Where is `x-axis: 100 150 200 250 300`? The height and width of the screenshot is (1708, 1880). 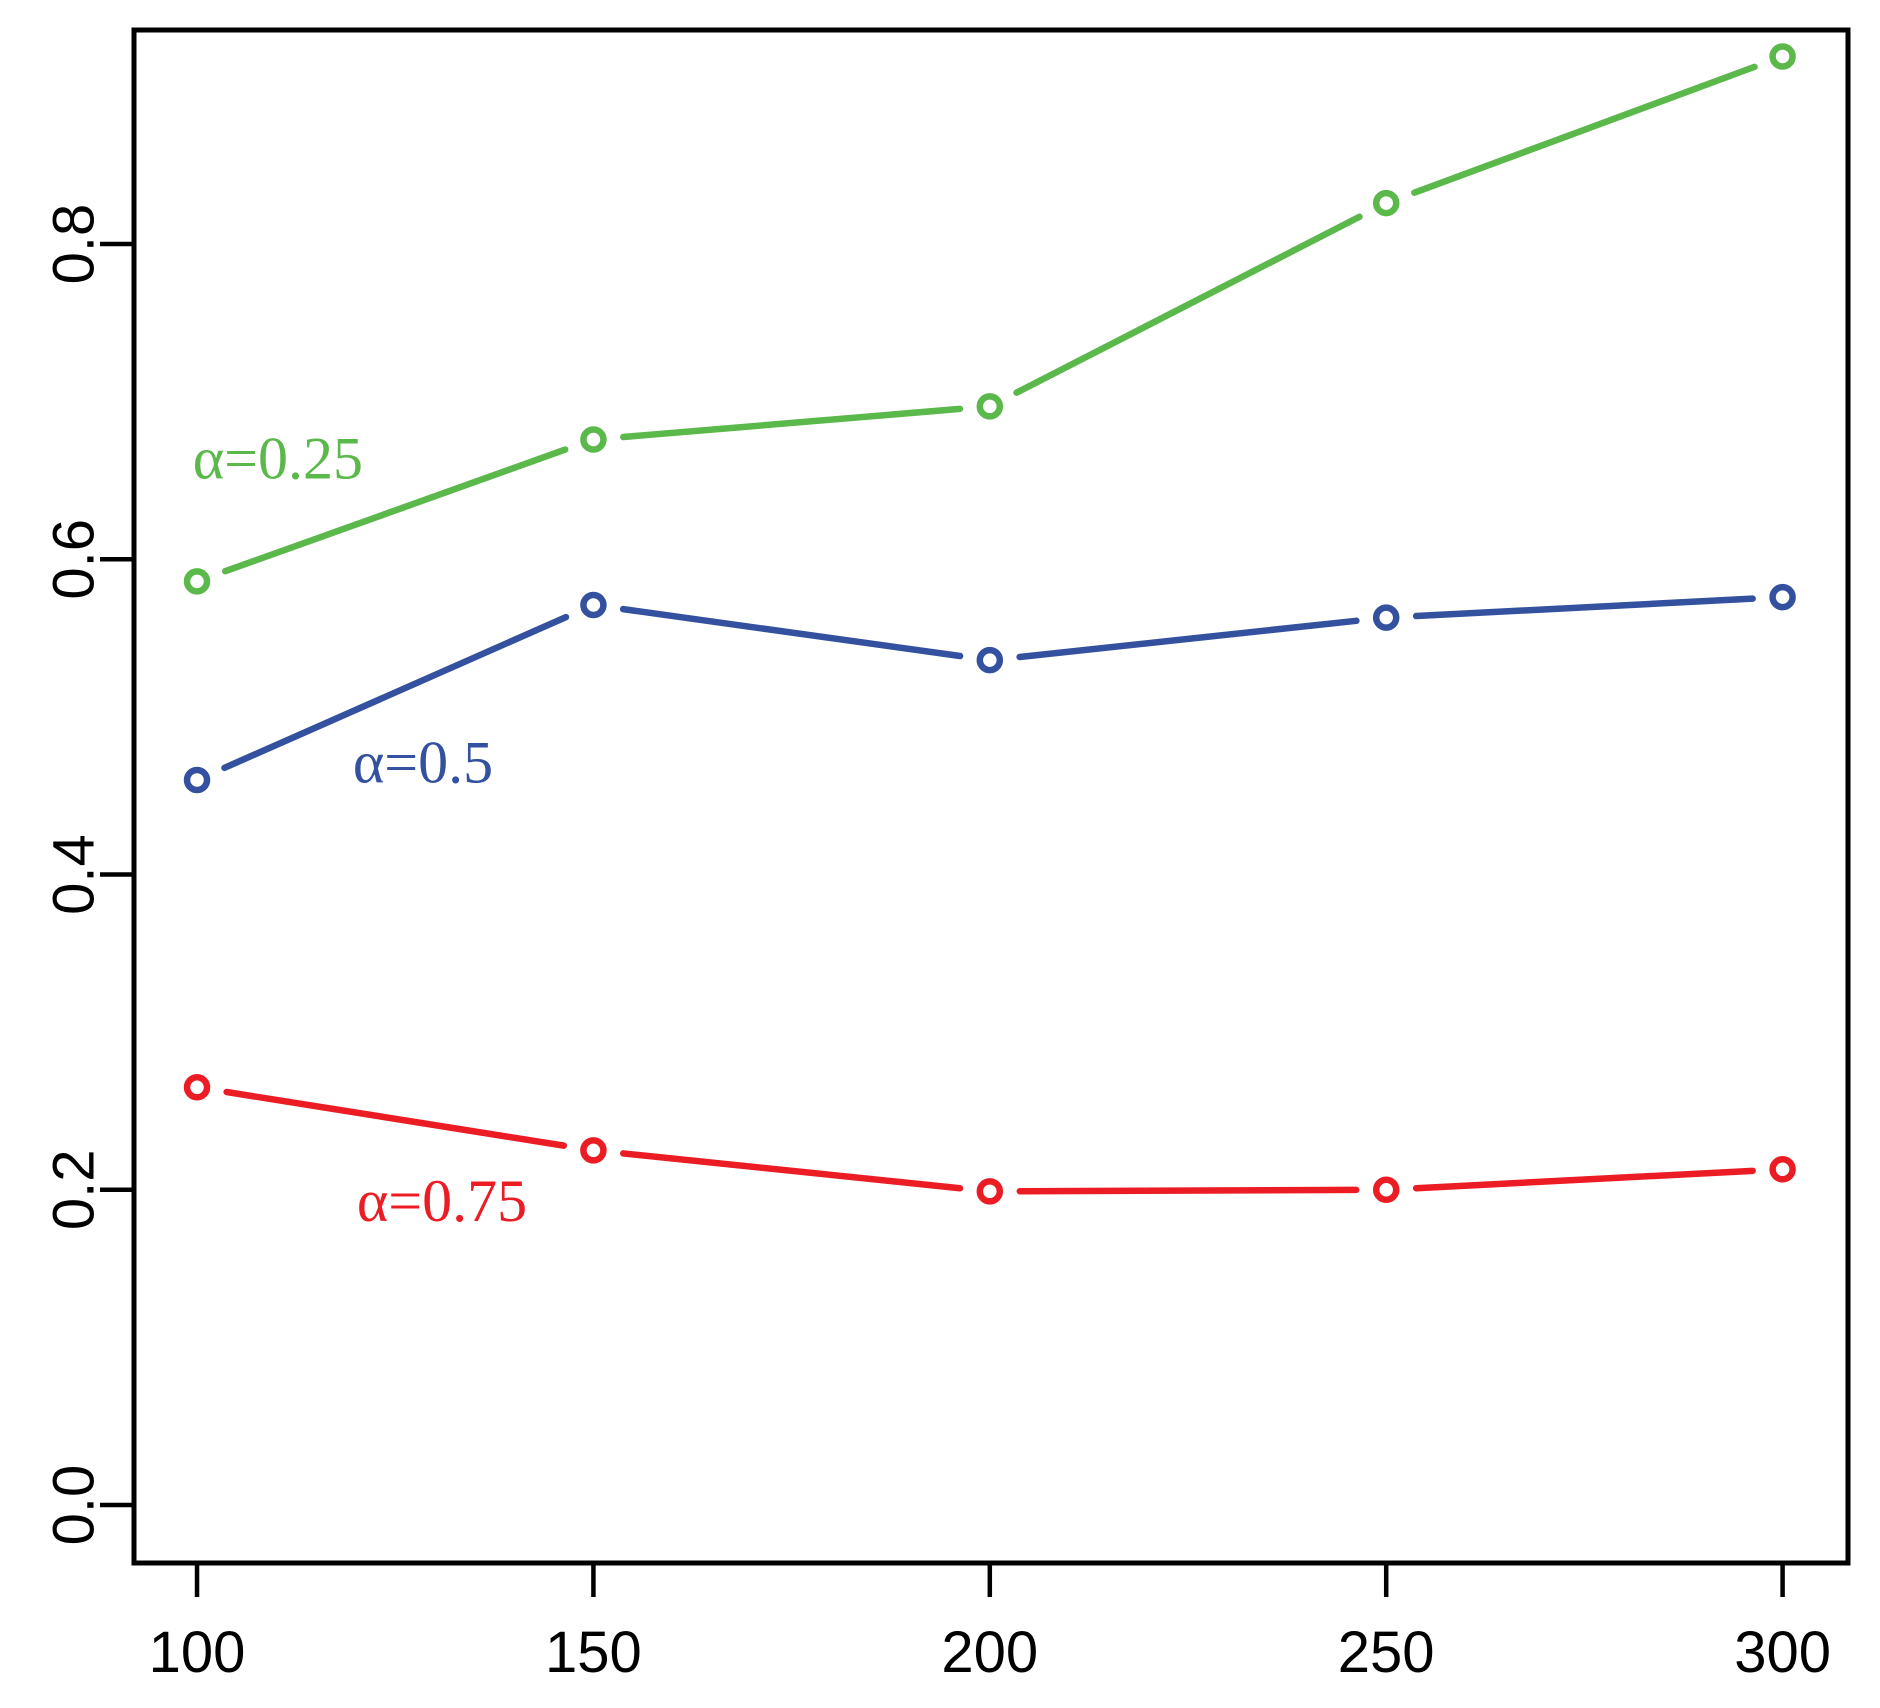
x-axis: 100 150 200 250 300 is located at coordinates (990, 1624).